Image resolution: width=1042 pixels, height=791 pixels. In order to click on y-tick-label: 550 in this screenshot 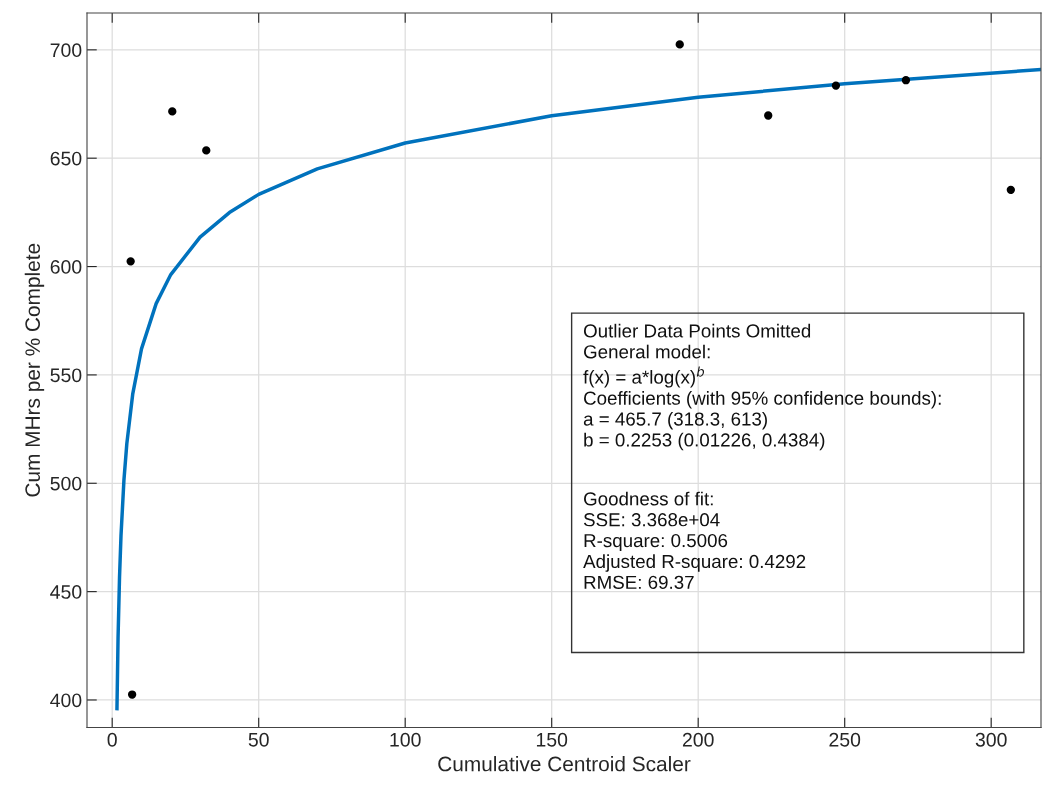, I will do `click(66, 375)`.